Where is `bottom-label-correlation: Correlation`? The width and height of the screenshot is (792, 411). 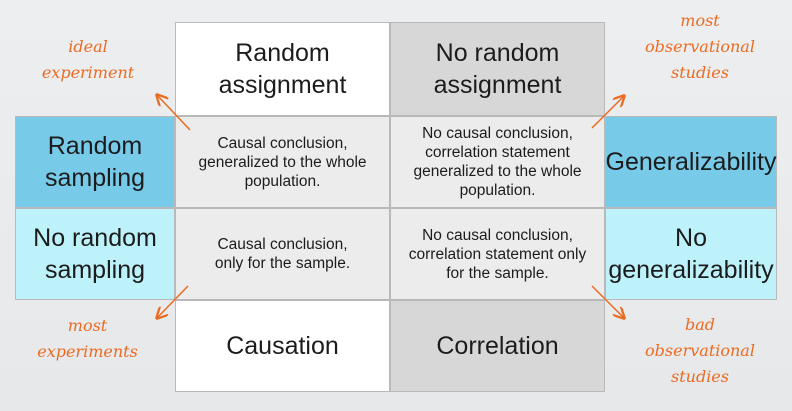
bottom-label-correlation: Correlation is located at coordinates (497, 346).